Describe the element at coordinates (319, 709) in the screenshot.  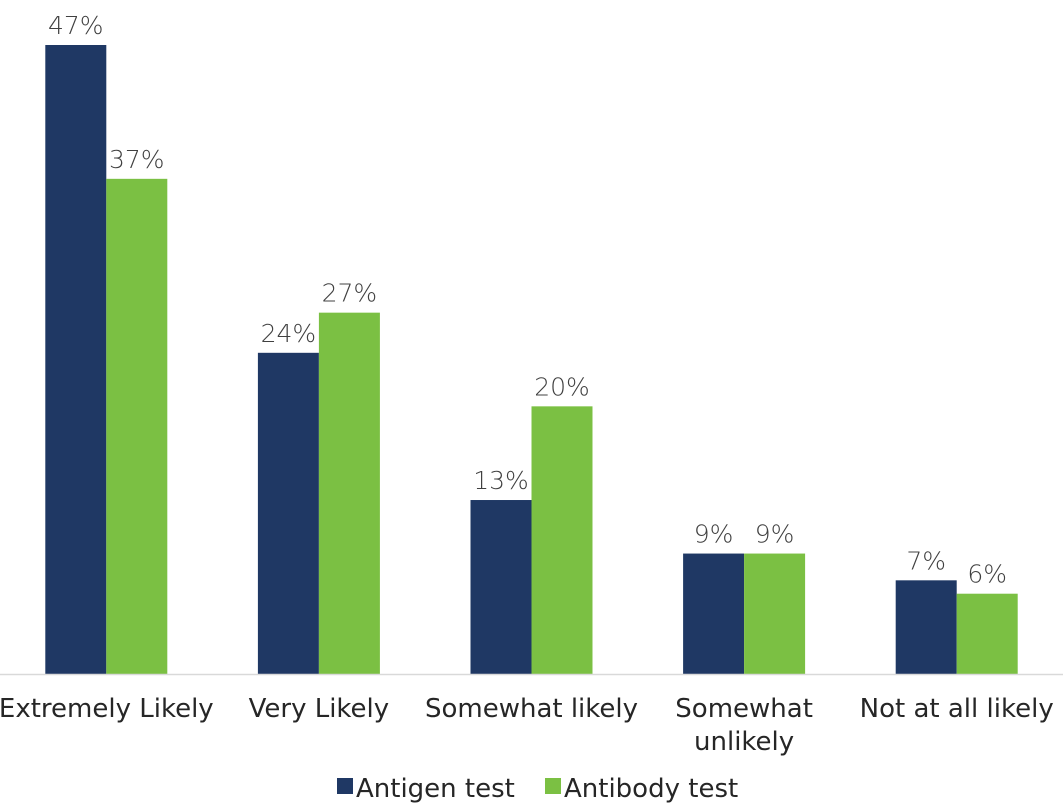
I see `category-label-1: Very Likely` at that location.